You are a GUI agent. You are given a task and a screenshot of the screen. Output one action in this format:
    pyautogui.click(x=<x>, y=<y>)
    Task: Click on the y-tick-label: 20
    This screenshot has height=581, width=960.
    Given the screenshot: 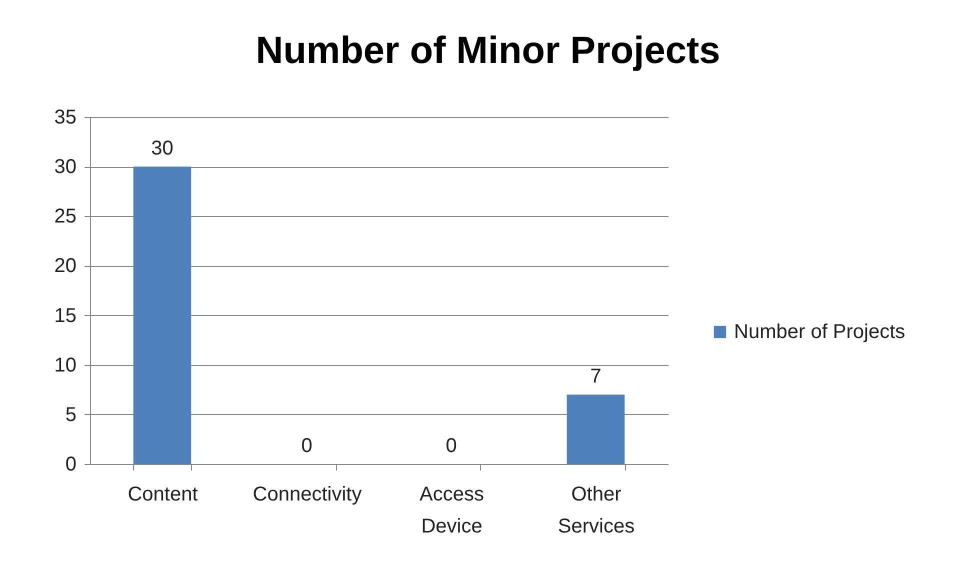 What is the action you would take?
    pyautogui.click(x=65, y=266)
    